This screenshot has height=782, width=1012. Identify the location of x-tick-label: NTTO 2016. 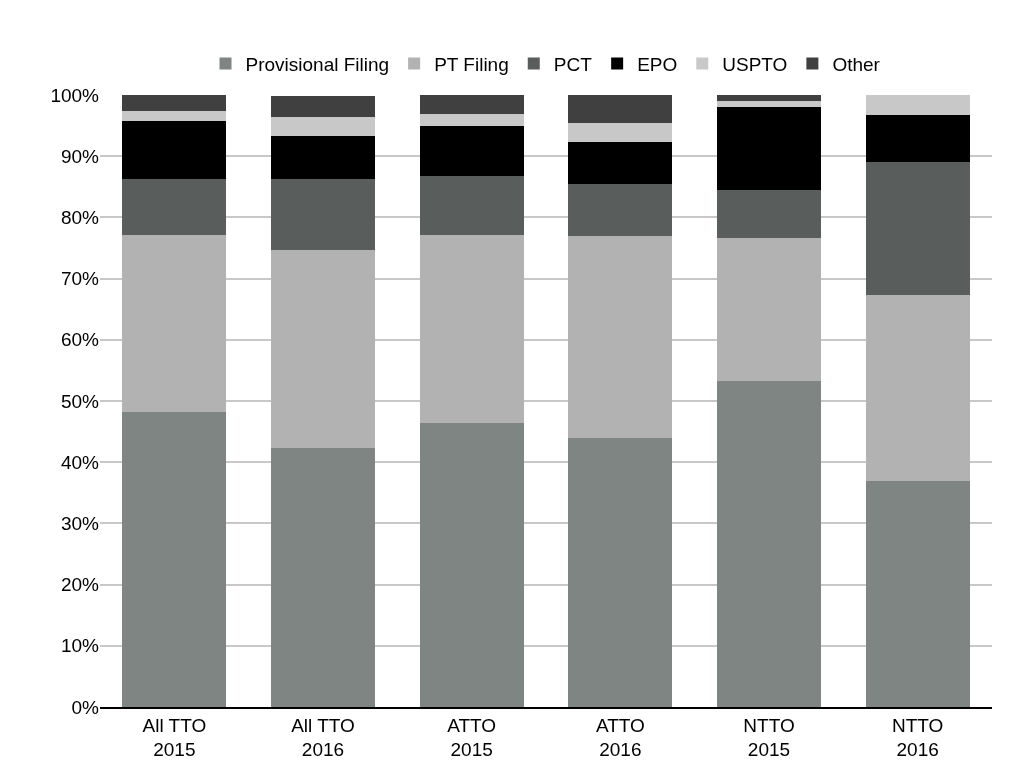
(917, 737).